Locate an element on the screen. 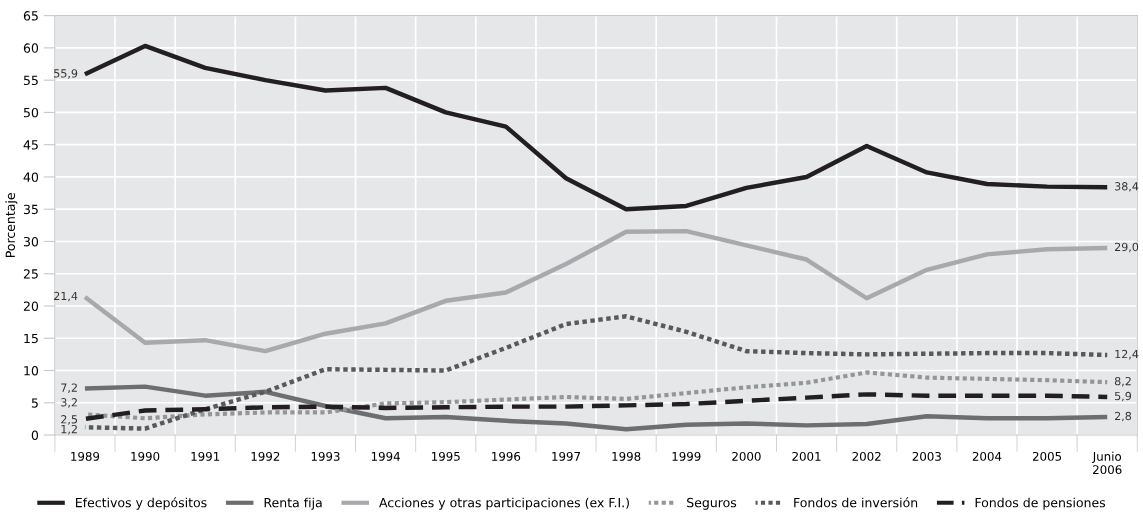 The width and height of the screenshot is (1143, 521). y-tick-label: 15 is located at coordinates (31, 338).